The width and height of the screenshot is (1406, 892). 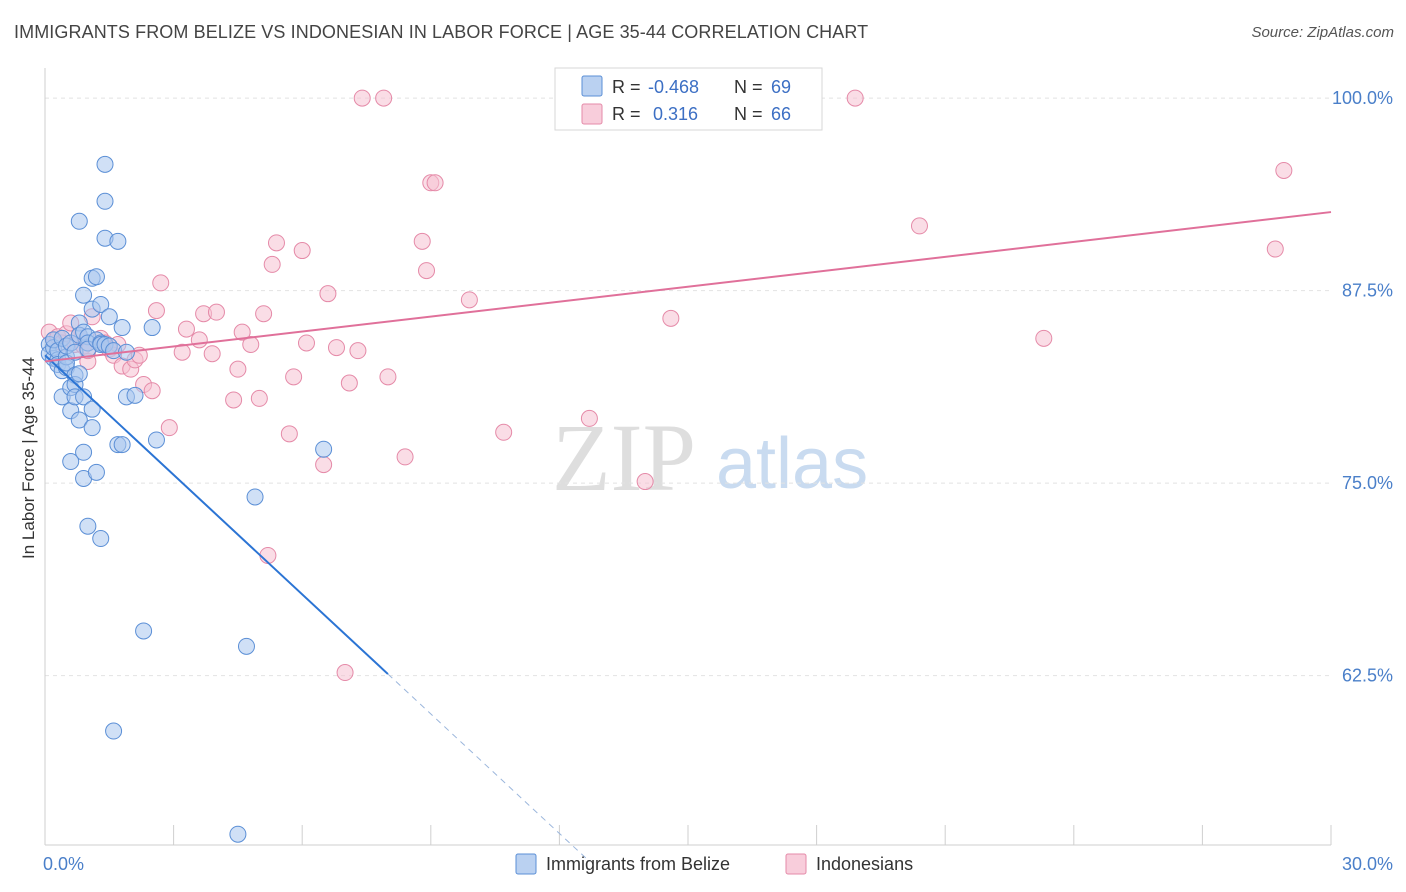 I want to click on stats-swatch-blue, so click(x=592, y=86).